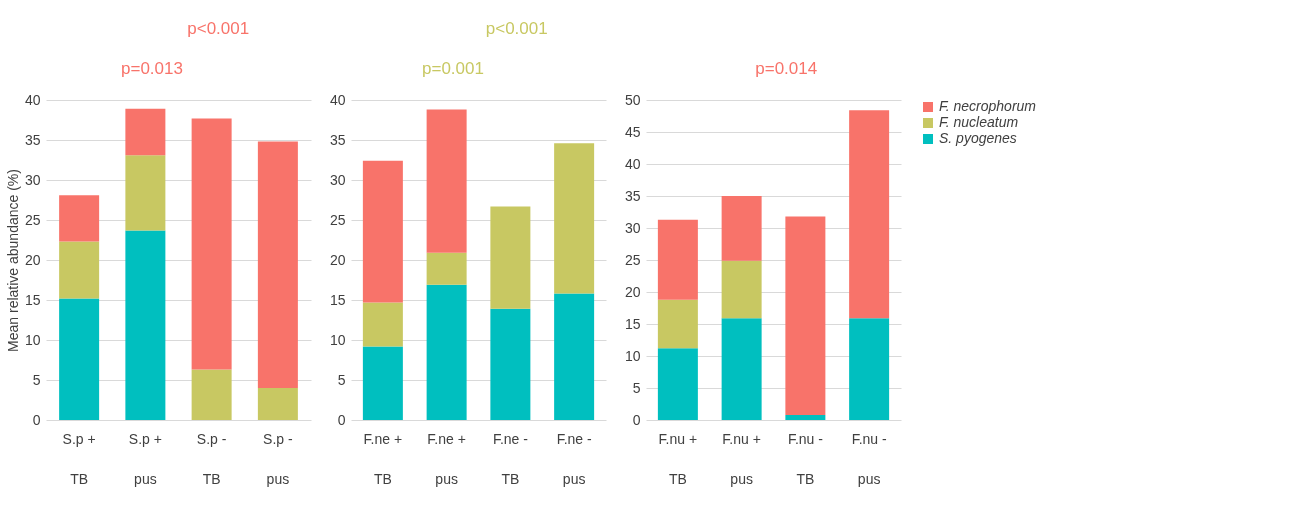 The height and width of the screenshot is (520, 1309). I want to click on legend-label: F. necrophorum, so click(988, 106).